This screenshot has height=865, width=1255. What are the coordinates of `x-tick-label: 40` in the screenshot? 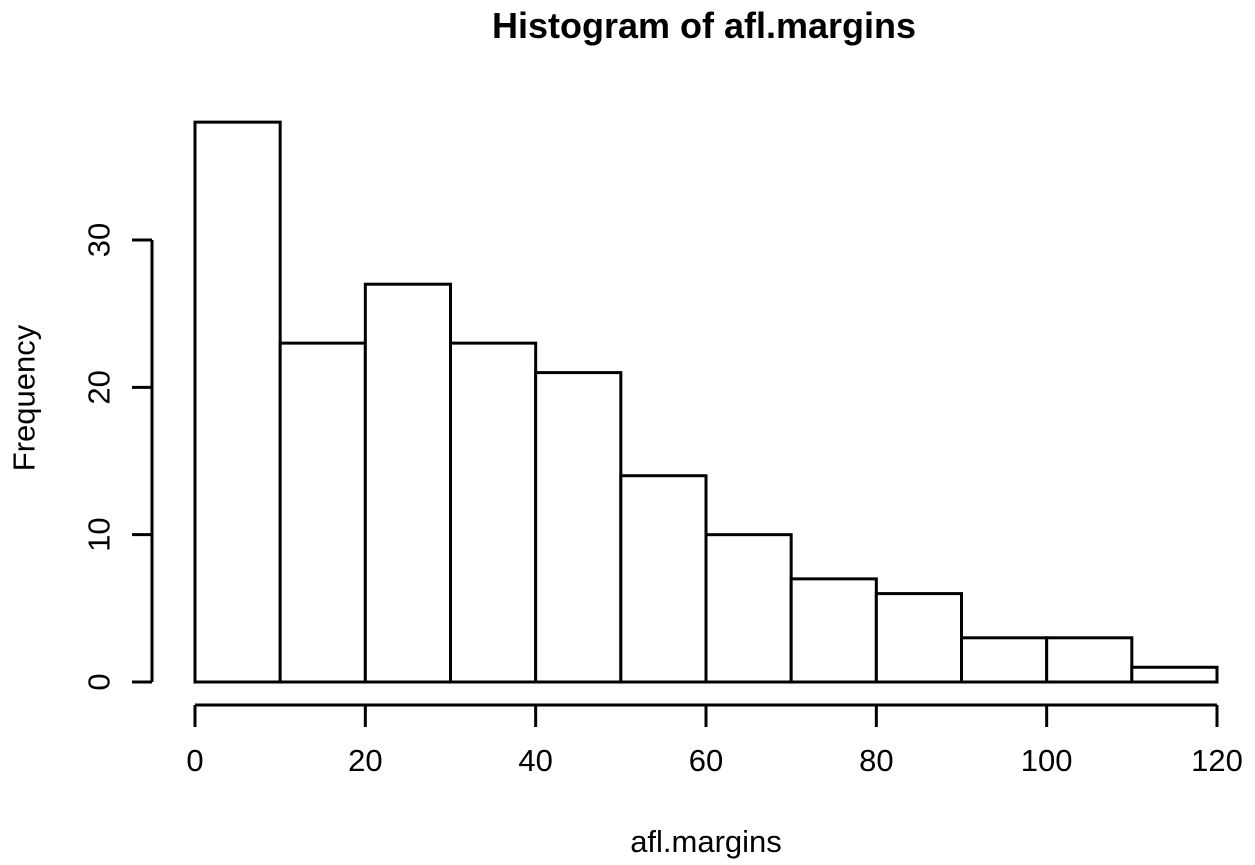 It's located at (535, 760).